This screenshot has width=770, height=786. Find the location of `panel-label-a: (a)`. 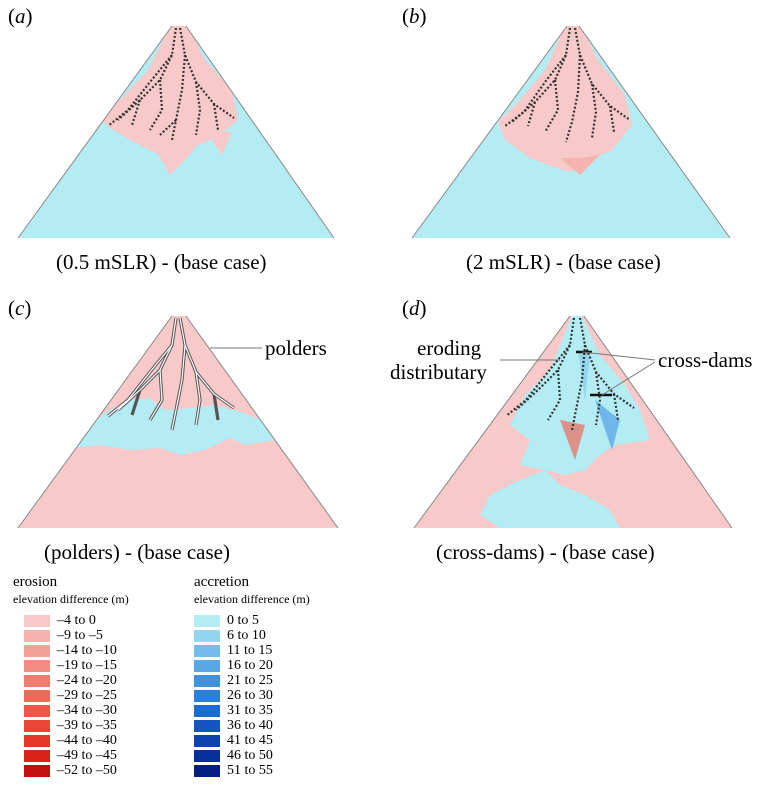

panel-label-a: (a) is located at coordinates (20, 16).